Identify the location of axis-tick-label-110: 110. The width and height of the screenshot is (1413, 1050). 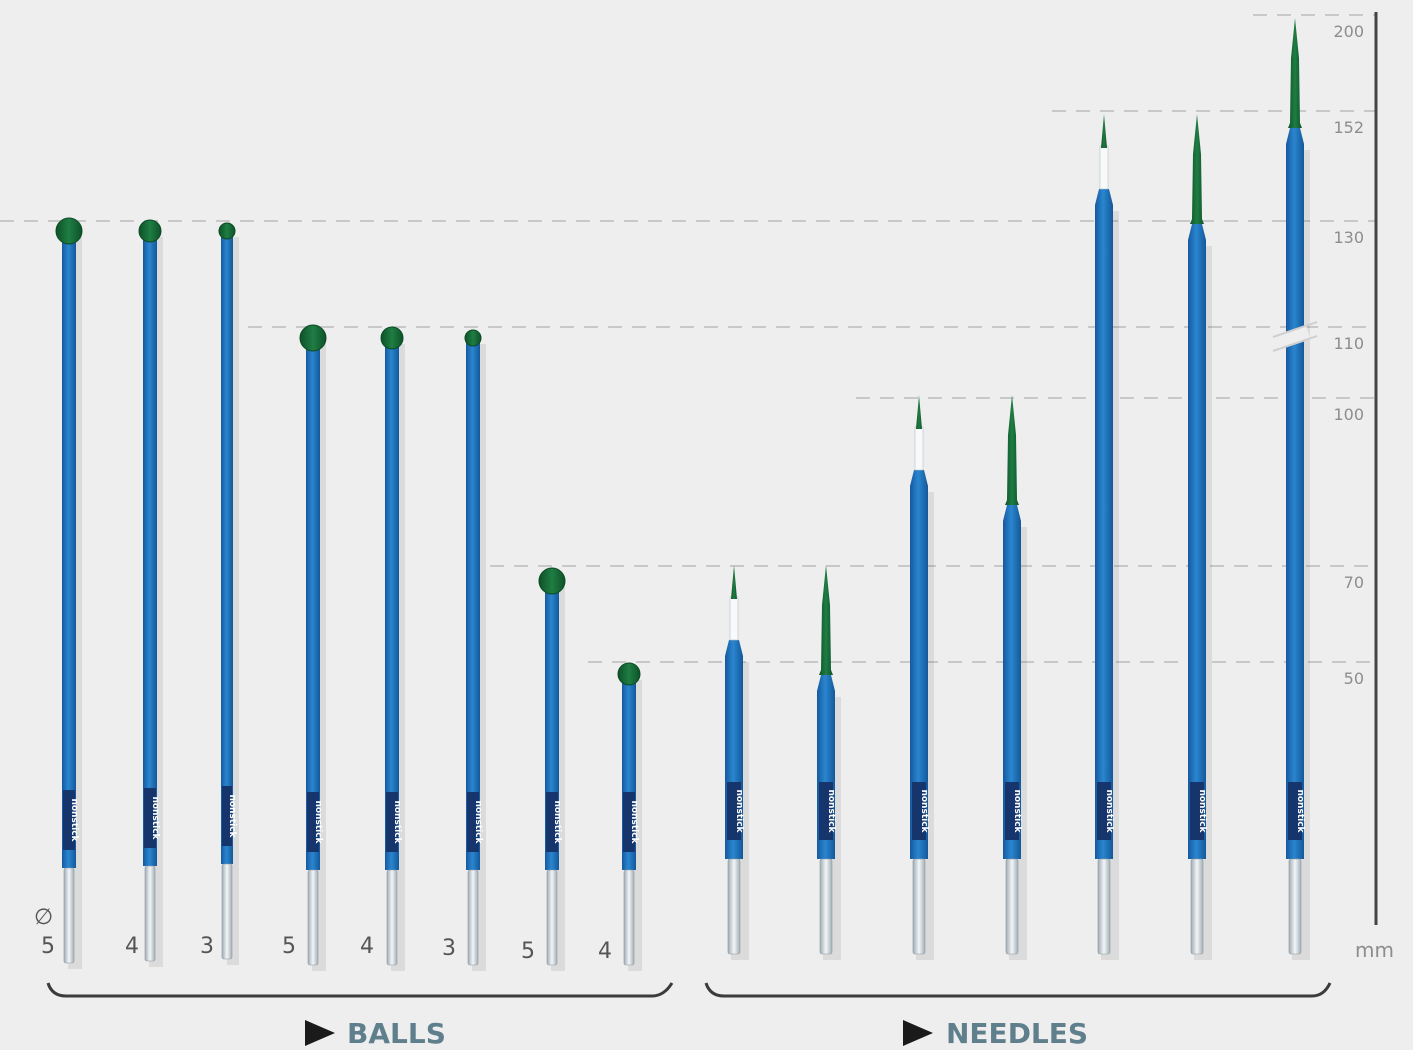
(1348, 343).